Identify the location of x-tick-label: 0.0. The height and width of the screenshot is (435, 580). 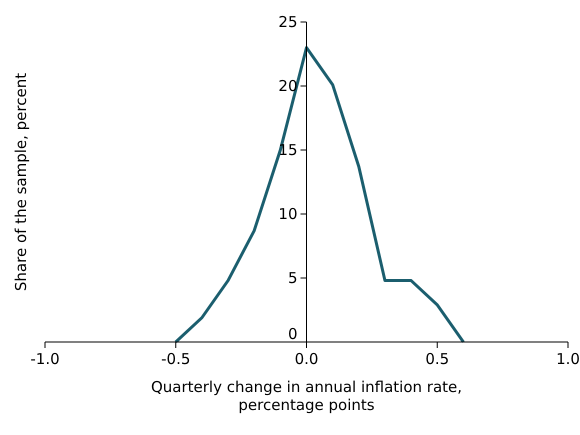
(306, 359).